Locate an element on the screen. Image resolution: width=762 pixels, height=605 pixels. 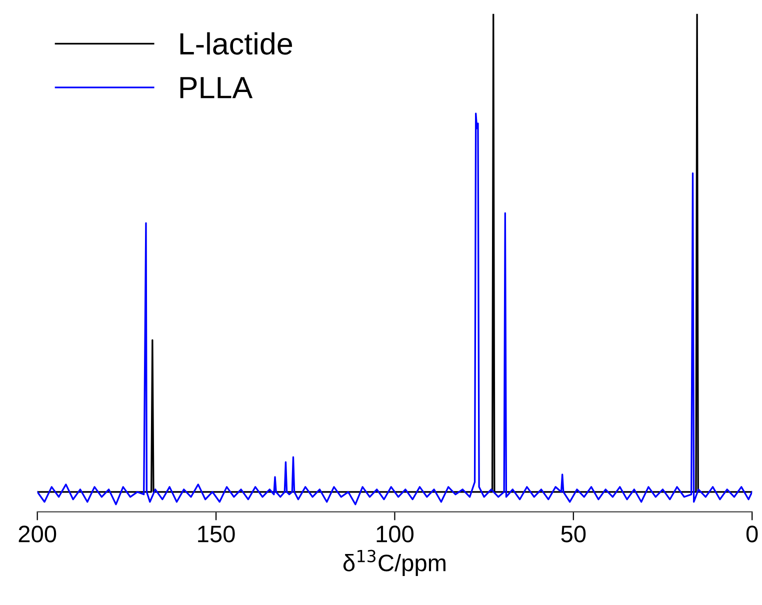
legend-label: PLLA is located at coordinates (216, 87).